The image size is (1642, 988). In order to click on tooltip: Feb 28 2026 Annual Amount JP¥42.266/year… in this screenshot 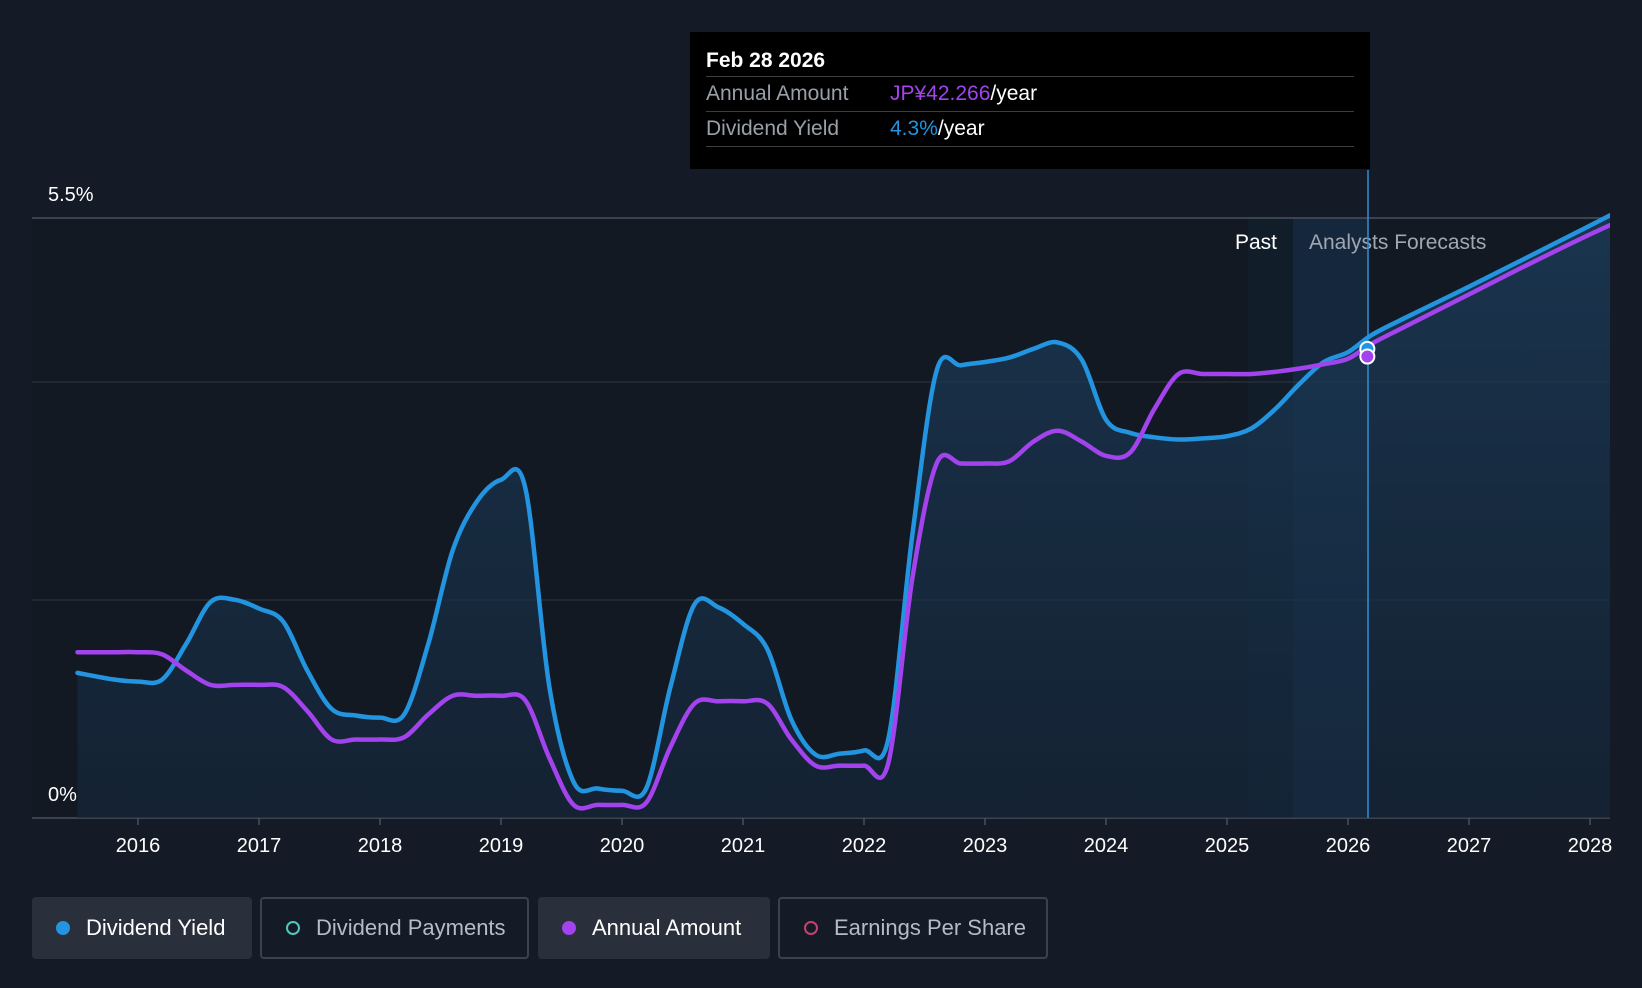, I will do `click(1030, 100)`.